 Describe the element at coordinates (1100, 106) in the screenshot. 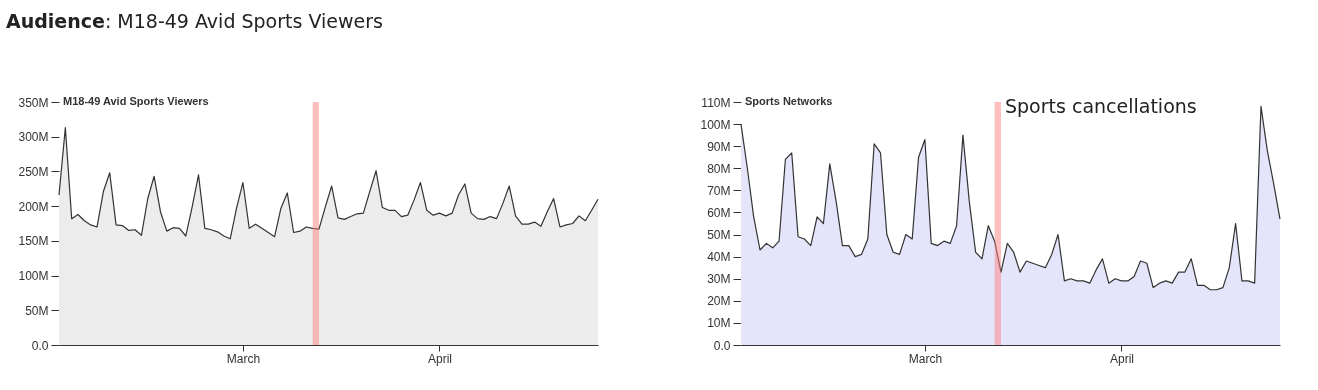

I see `band-label: Sports cancellations` at that location.